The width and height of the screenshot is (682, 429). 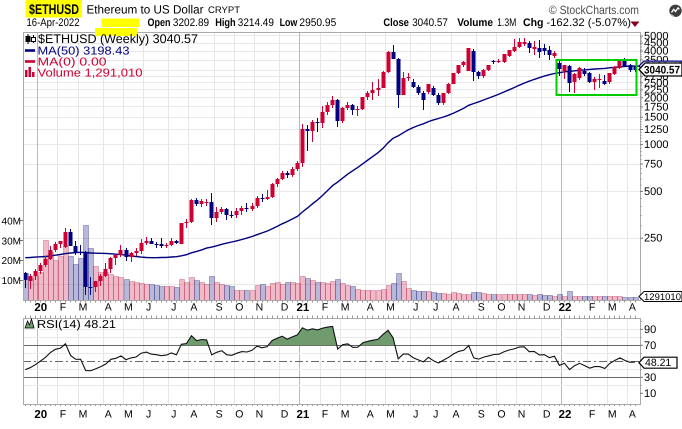 What do you see at coordinates (430, 23) in the screenshot?
I see `svg-text: 3040.57` at bounding box center [430, 23].